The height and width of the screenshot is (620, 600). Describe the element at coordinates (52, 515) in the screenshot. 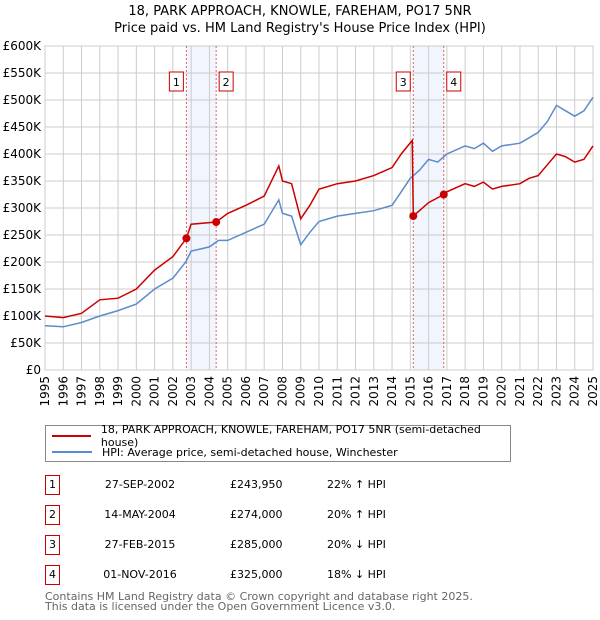

I see `sale-number: 2` at that location.